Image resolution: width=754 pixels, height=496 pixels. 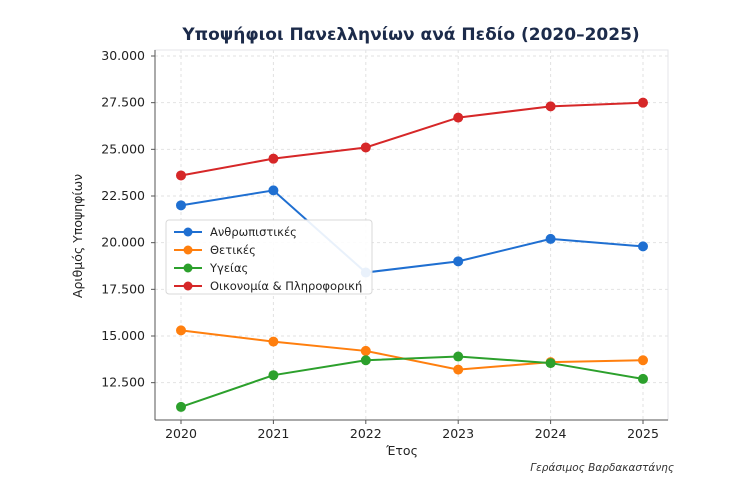 What do you see at coordinates (123, 195) in the screenshot?
I see `y-tick-label: 22.500` at bounding box center [123, 195].